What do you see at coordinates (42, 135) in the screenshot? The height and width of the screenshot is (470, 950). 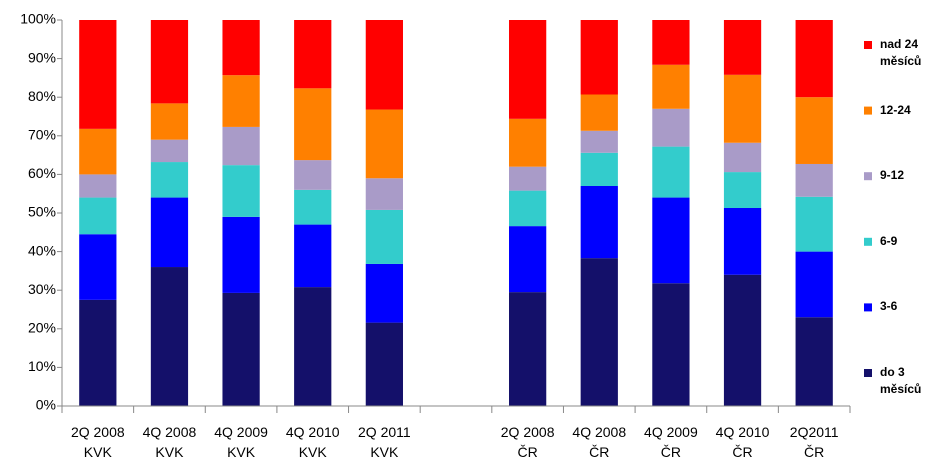 I see `y-tick-label: 70%` at bounding box center [42, 135].